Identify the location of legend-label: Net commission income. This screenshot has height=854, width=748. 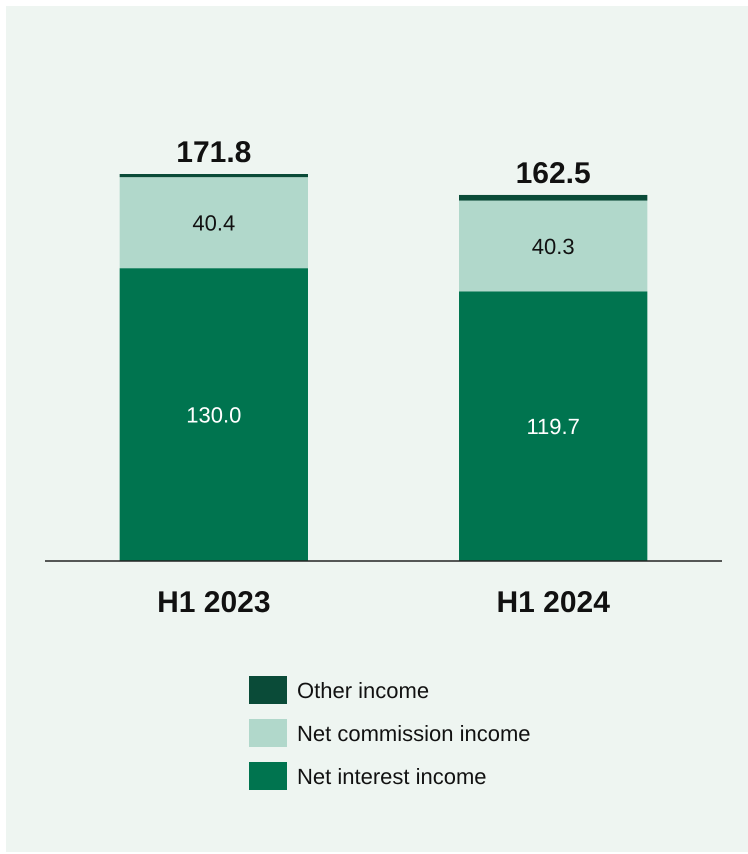
(414, 733).